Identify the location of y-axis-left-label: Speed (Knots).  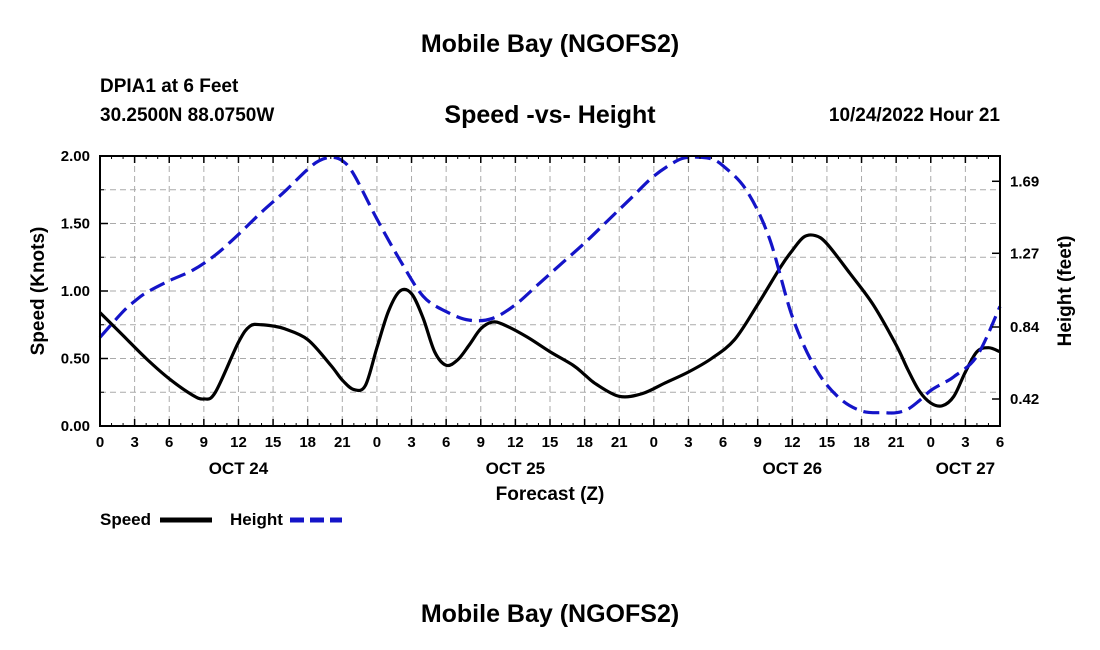
(38, 291).